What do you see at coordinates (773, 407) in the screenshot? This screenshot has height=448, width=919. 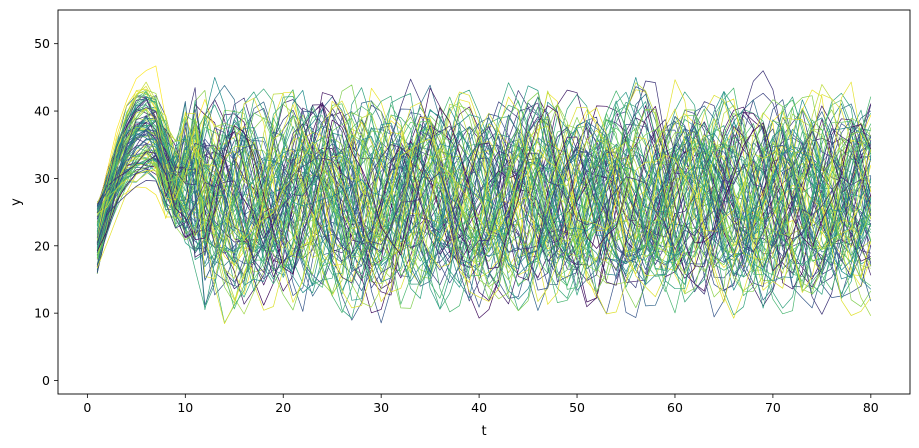 I see `x-tick-label: 70` at bounding box center [773, 407].